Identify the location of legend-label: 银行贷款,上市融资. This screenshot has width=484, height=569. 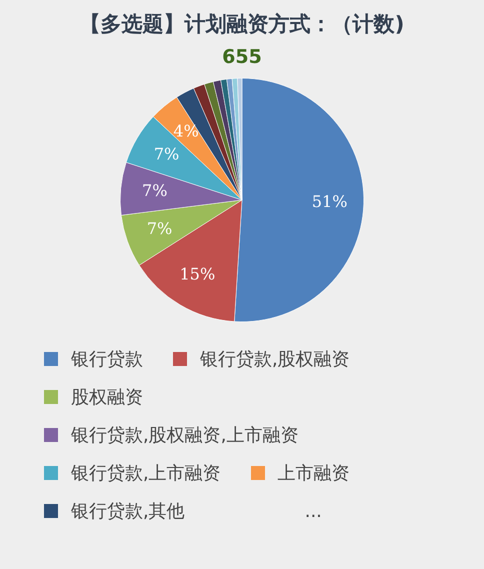
(146, 473).